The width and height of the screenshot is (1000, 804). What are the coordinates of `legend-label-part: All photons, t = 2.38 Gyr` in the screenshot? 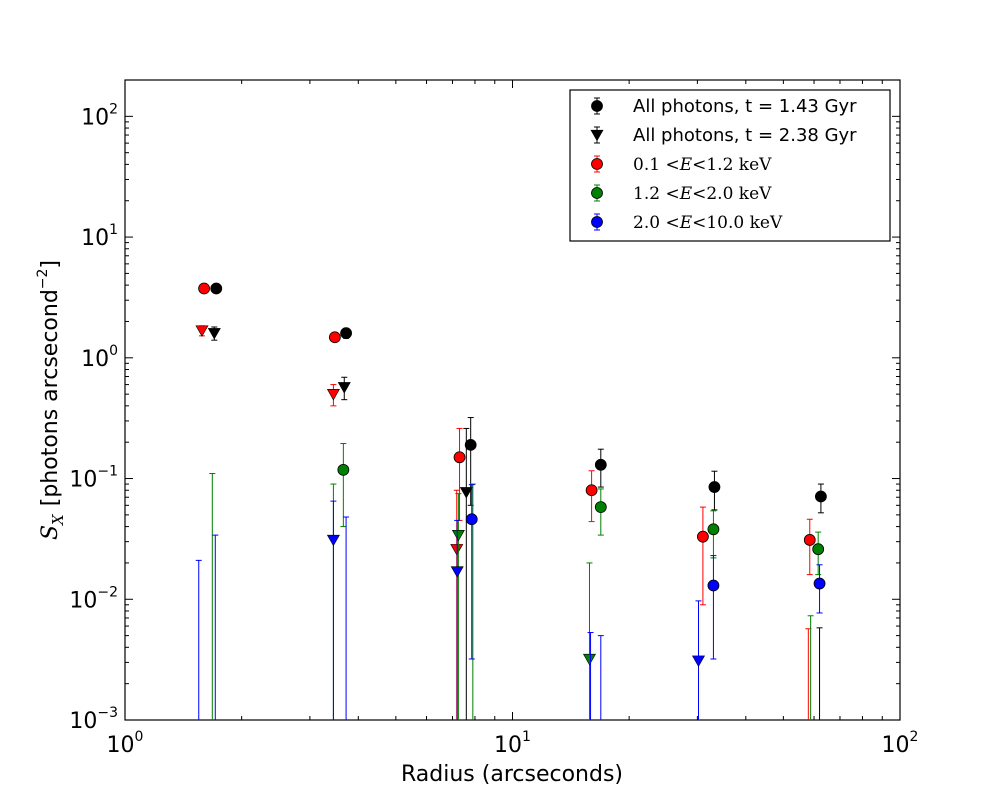 It's located at (745, 135).